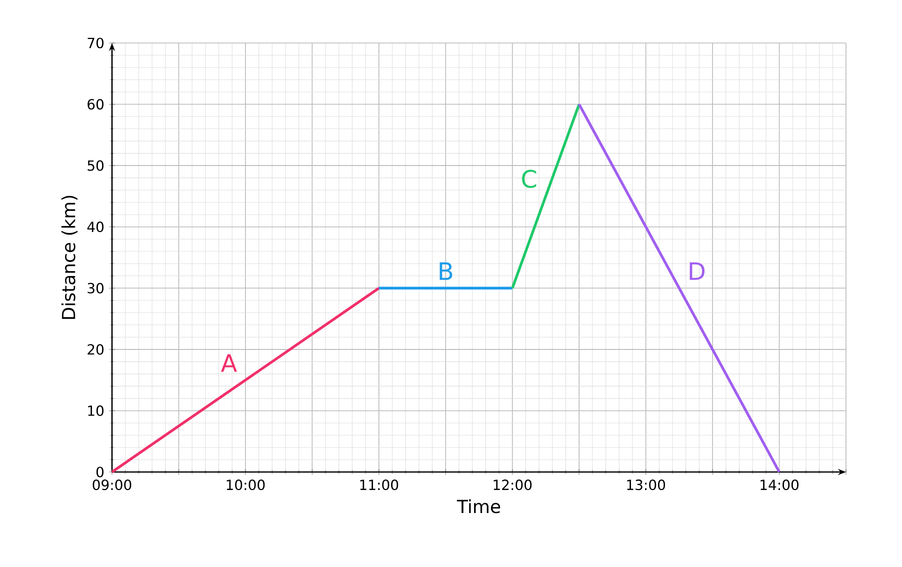 This screenshot has width=902, height=567. What do you see at coordinates (228, 363) in the screenshot?
I see `series-label: A` at bounding box center [228, 363].